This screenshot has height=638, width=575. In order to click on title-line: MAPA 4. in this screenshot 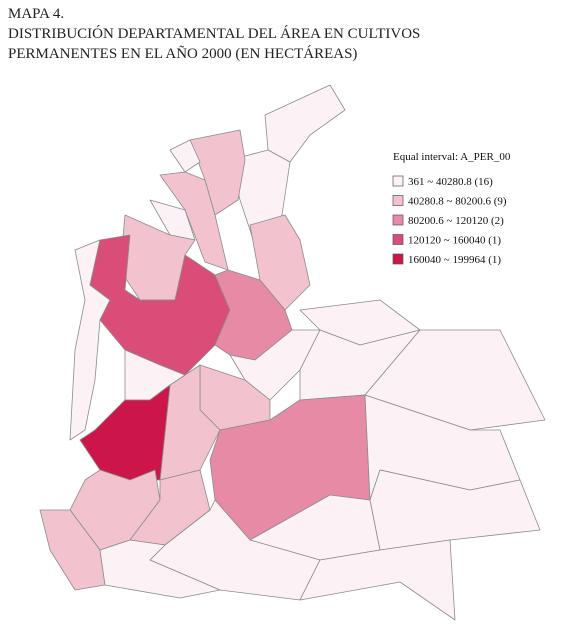, I will do `click(36, 14)`.